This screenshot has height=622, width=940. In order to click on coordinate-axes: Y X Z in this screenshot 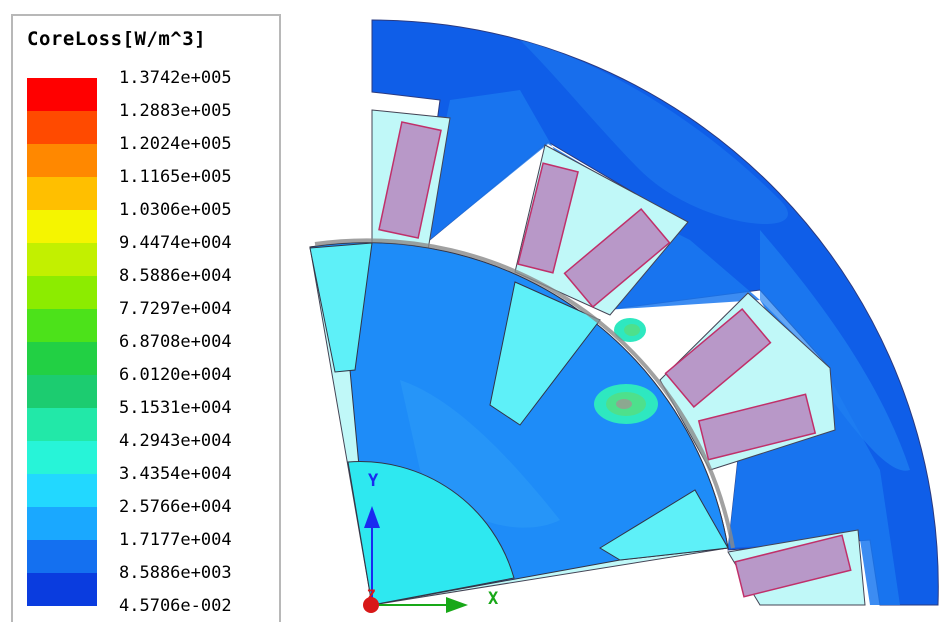, I will do `click(431, 542)`.